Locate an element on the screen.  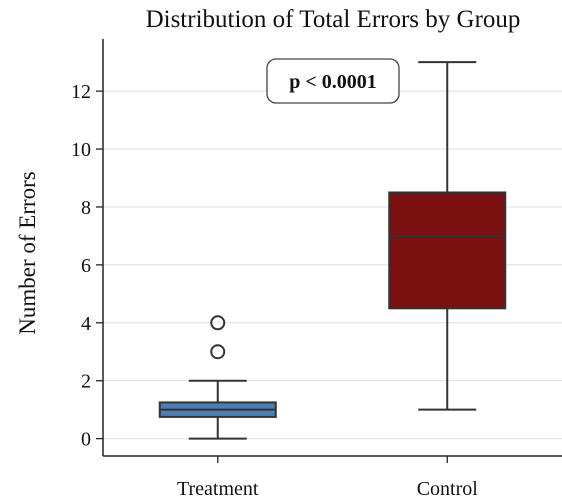
y-tick-label: 8 is located at coordinates (86, 208).